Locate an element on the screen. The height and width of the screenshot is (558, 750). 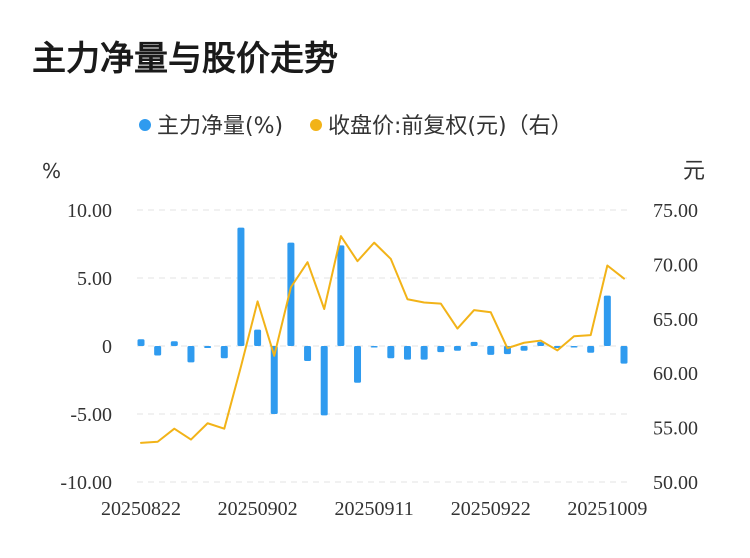
x-tick-label: 20250911 is located at coordinates (374, 509).